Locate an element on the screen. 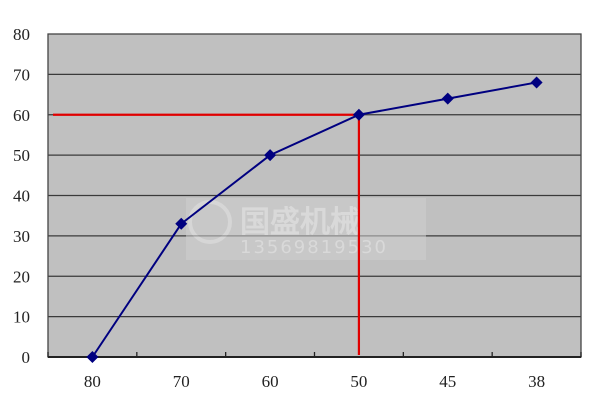 Image resolution: width=600 pixels, height=400 pixels. x-tick-label: 70 is located at coordinates (181, 381).